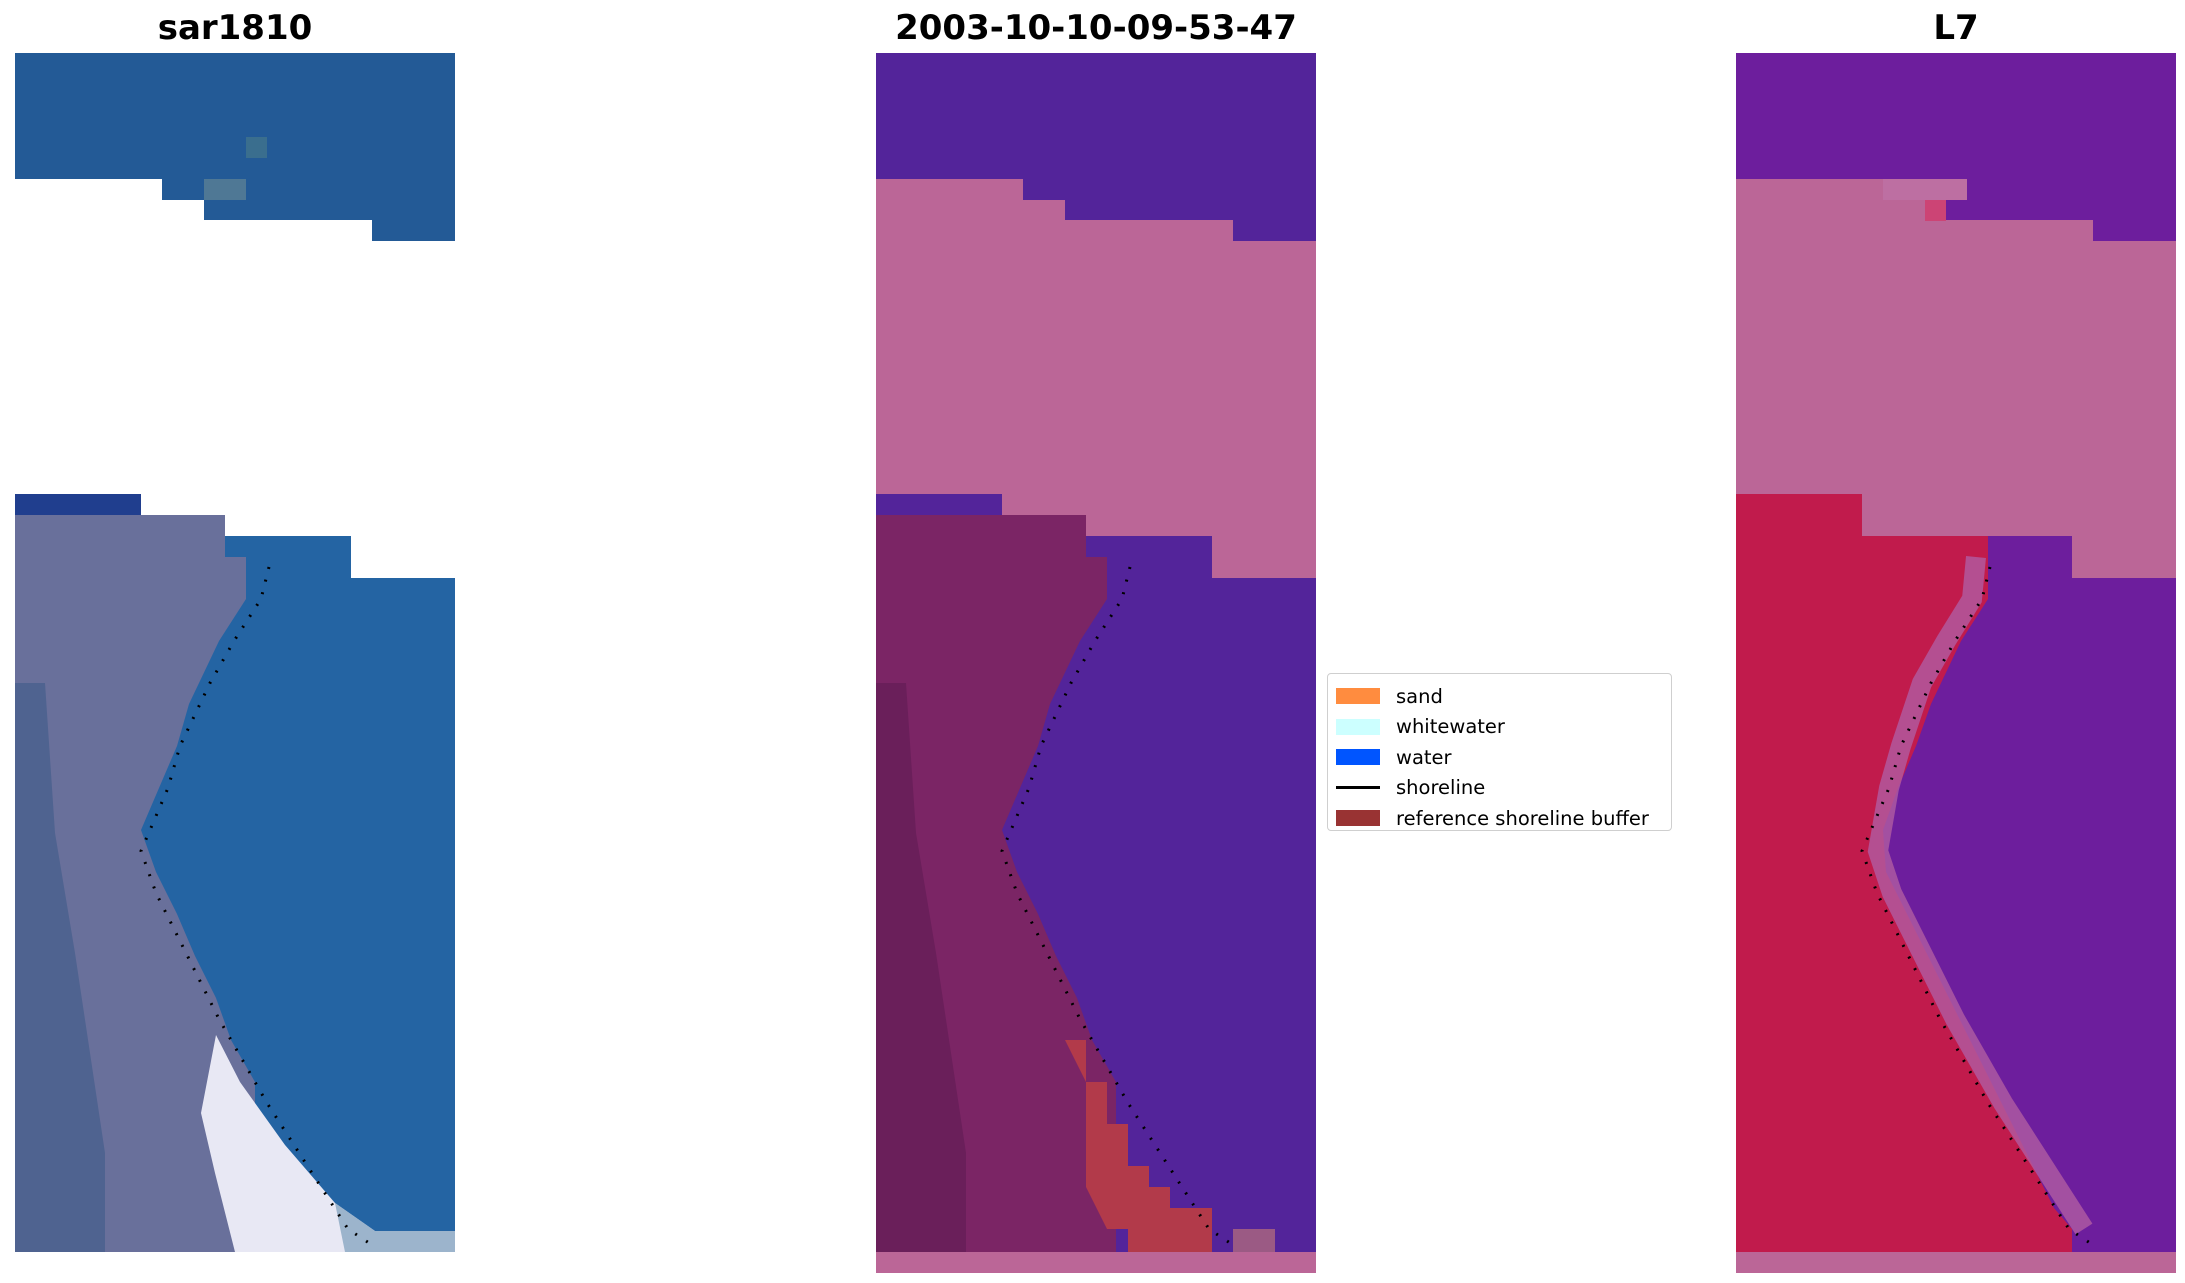 Image resolution: width=2185 pixels, height=1283 pixels. Describe the element at coordinates (235, 28) in the screenshot. I see `panel-title-rgb: sar1810` at that location.